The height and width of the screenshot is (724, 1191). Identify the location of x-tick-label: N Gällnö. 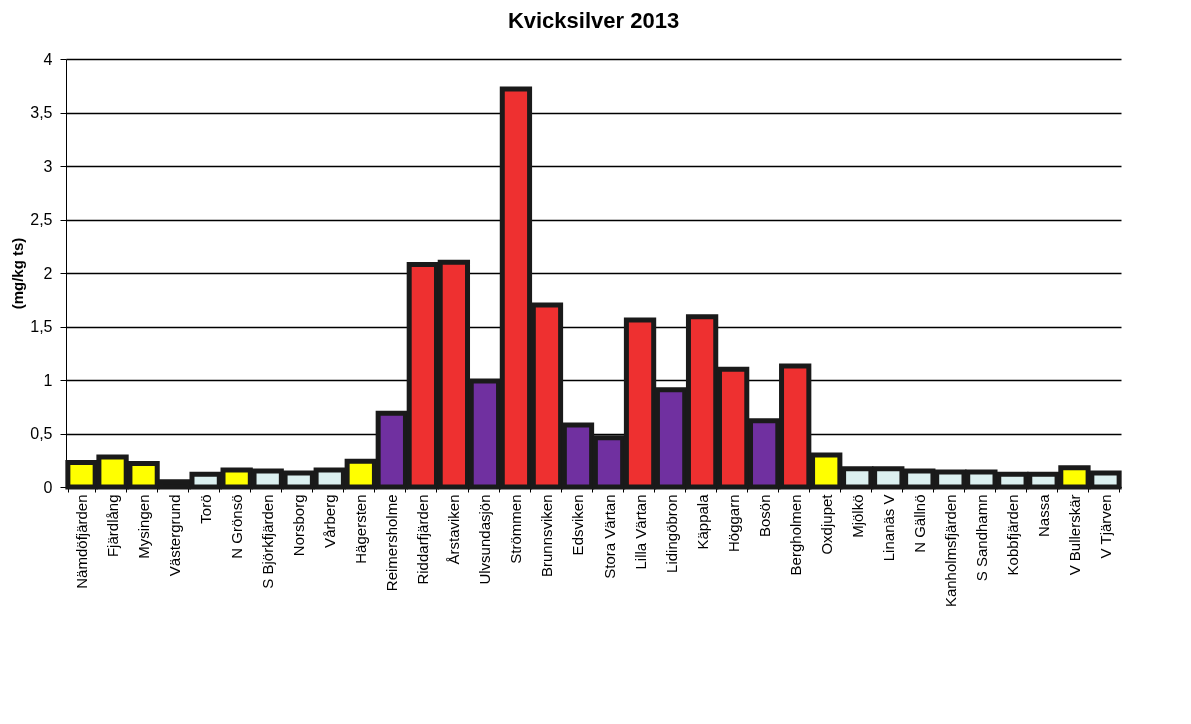
(919, 523).